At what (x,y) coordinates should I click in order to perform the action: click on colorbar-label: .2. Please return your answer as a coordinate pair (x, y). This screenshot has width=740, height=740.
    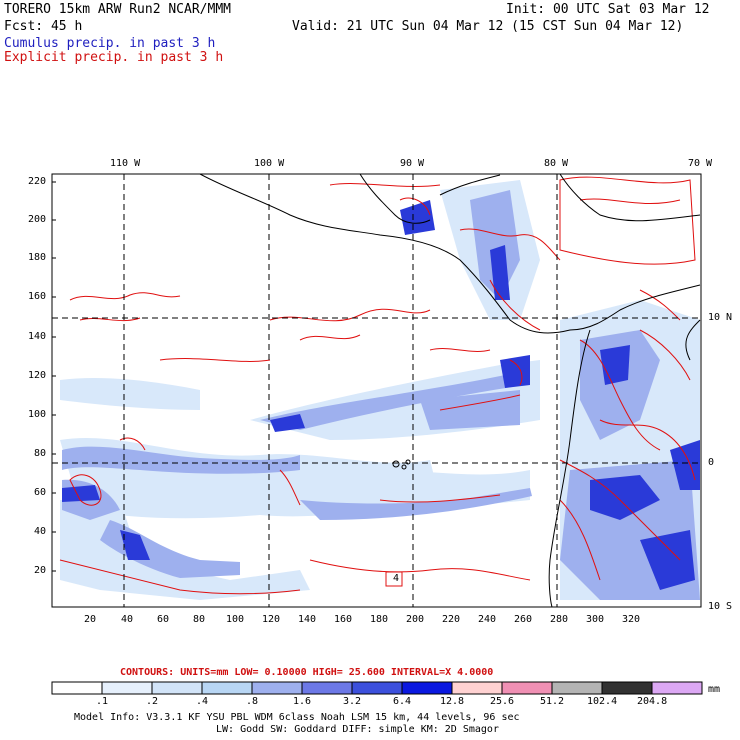
    Looking at the image, I should click on (152, 701).